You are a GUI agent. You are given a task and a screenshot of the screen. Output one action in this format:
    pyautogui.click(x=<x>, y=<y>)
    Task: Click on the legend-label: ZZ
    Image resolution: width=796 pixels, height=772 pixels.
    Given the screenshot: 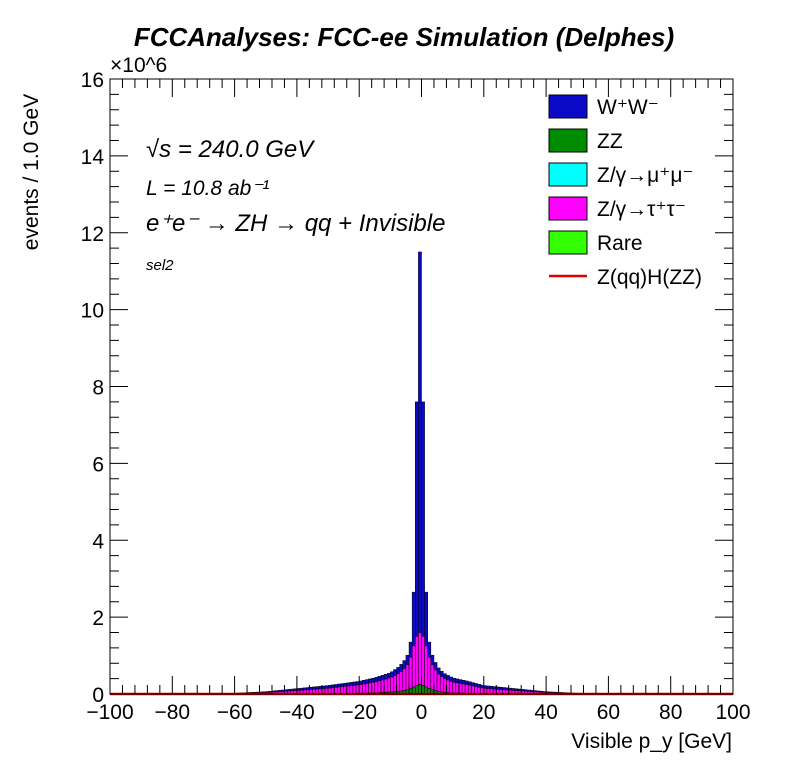 What is the action you would take?
    pyautogui.click(x=610, y=141)
    